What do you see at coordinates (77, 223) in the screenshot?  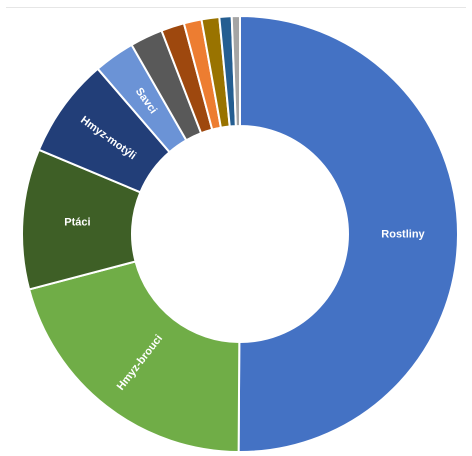 I see `slice-label-ptaci: Ptáci` at bounding box center [77, 223].